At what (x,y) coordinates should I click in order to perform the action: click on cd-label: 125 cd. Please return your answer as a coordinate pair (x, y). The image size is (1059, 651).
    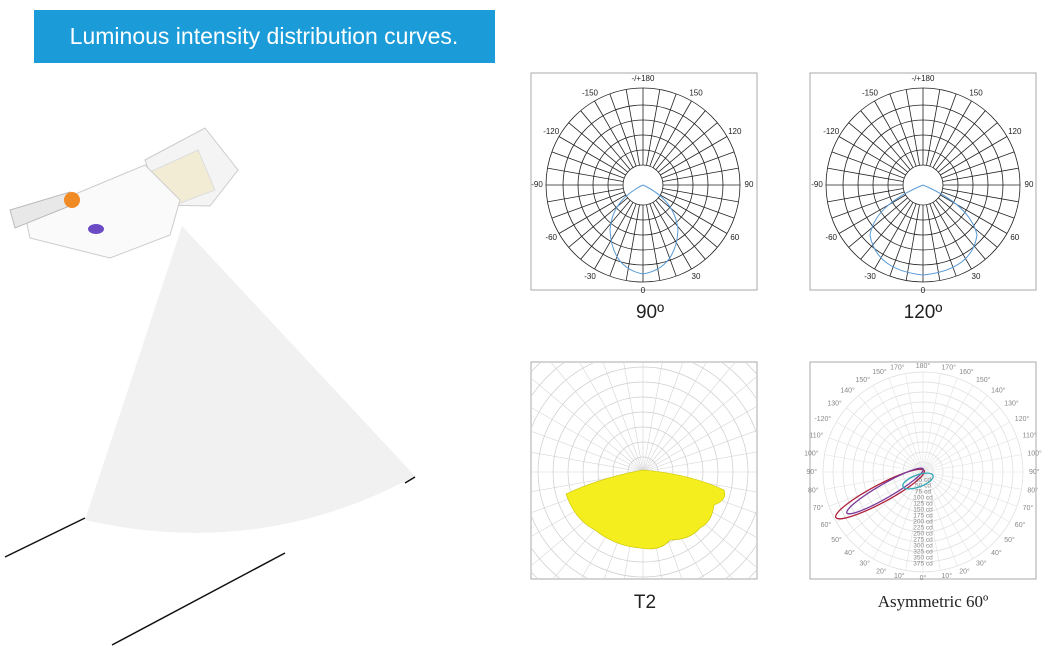
    Looking at the image, I should click on (923, 504).